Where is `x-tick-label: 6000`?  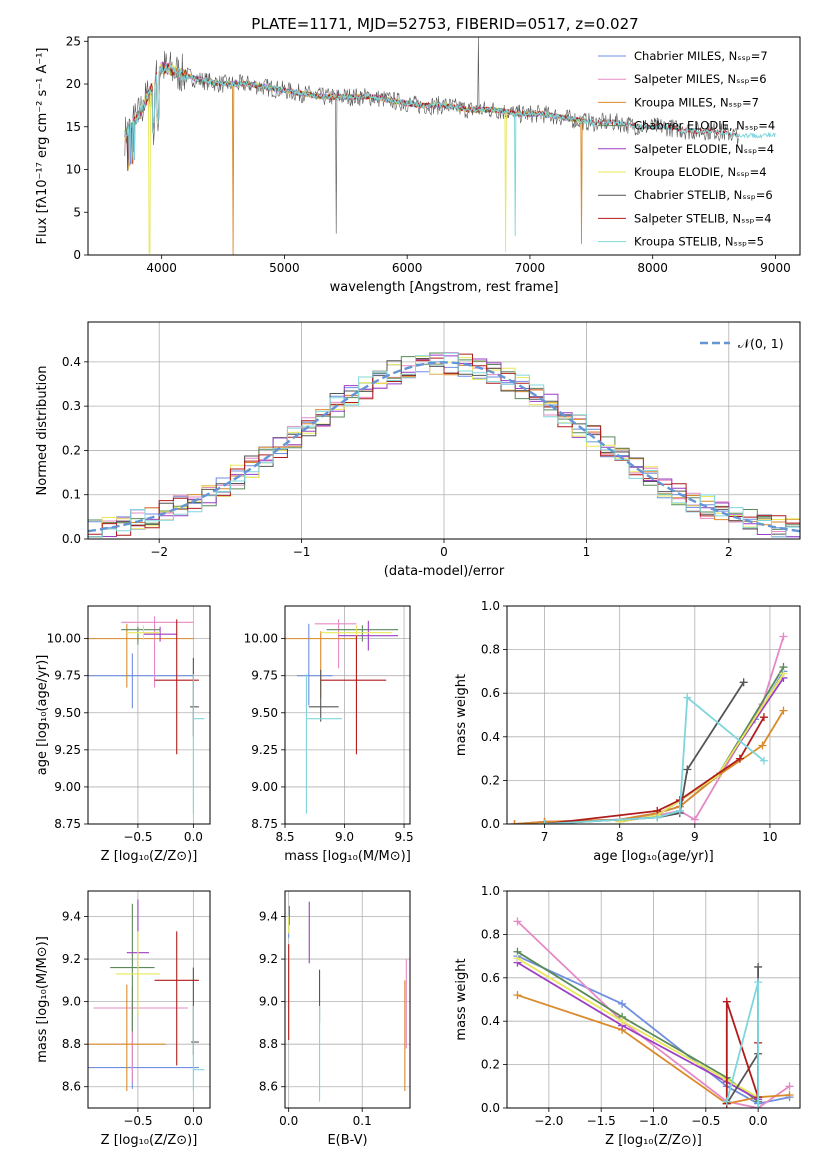 x-tick-label: 6000 is located at coordinates (407, 268).